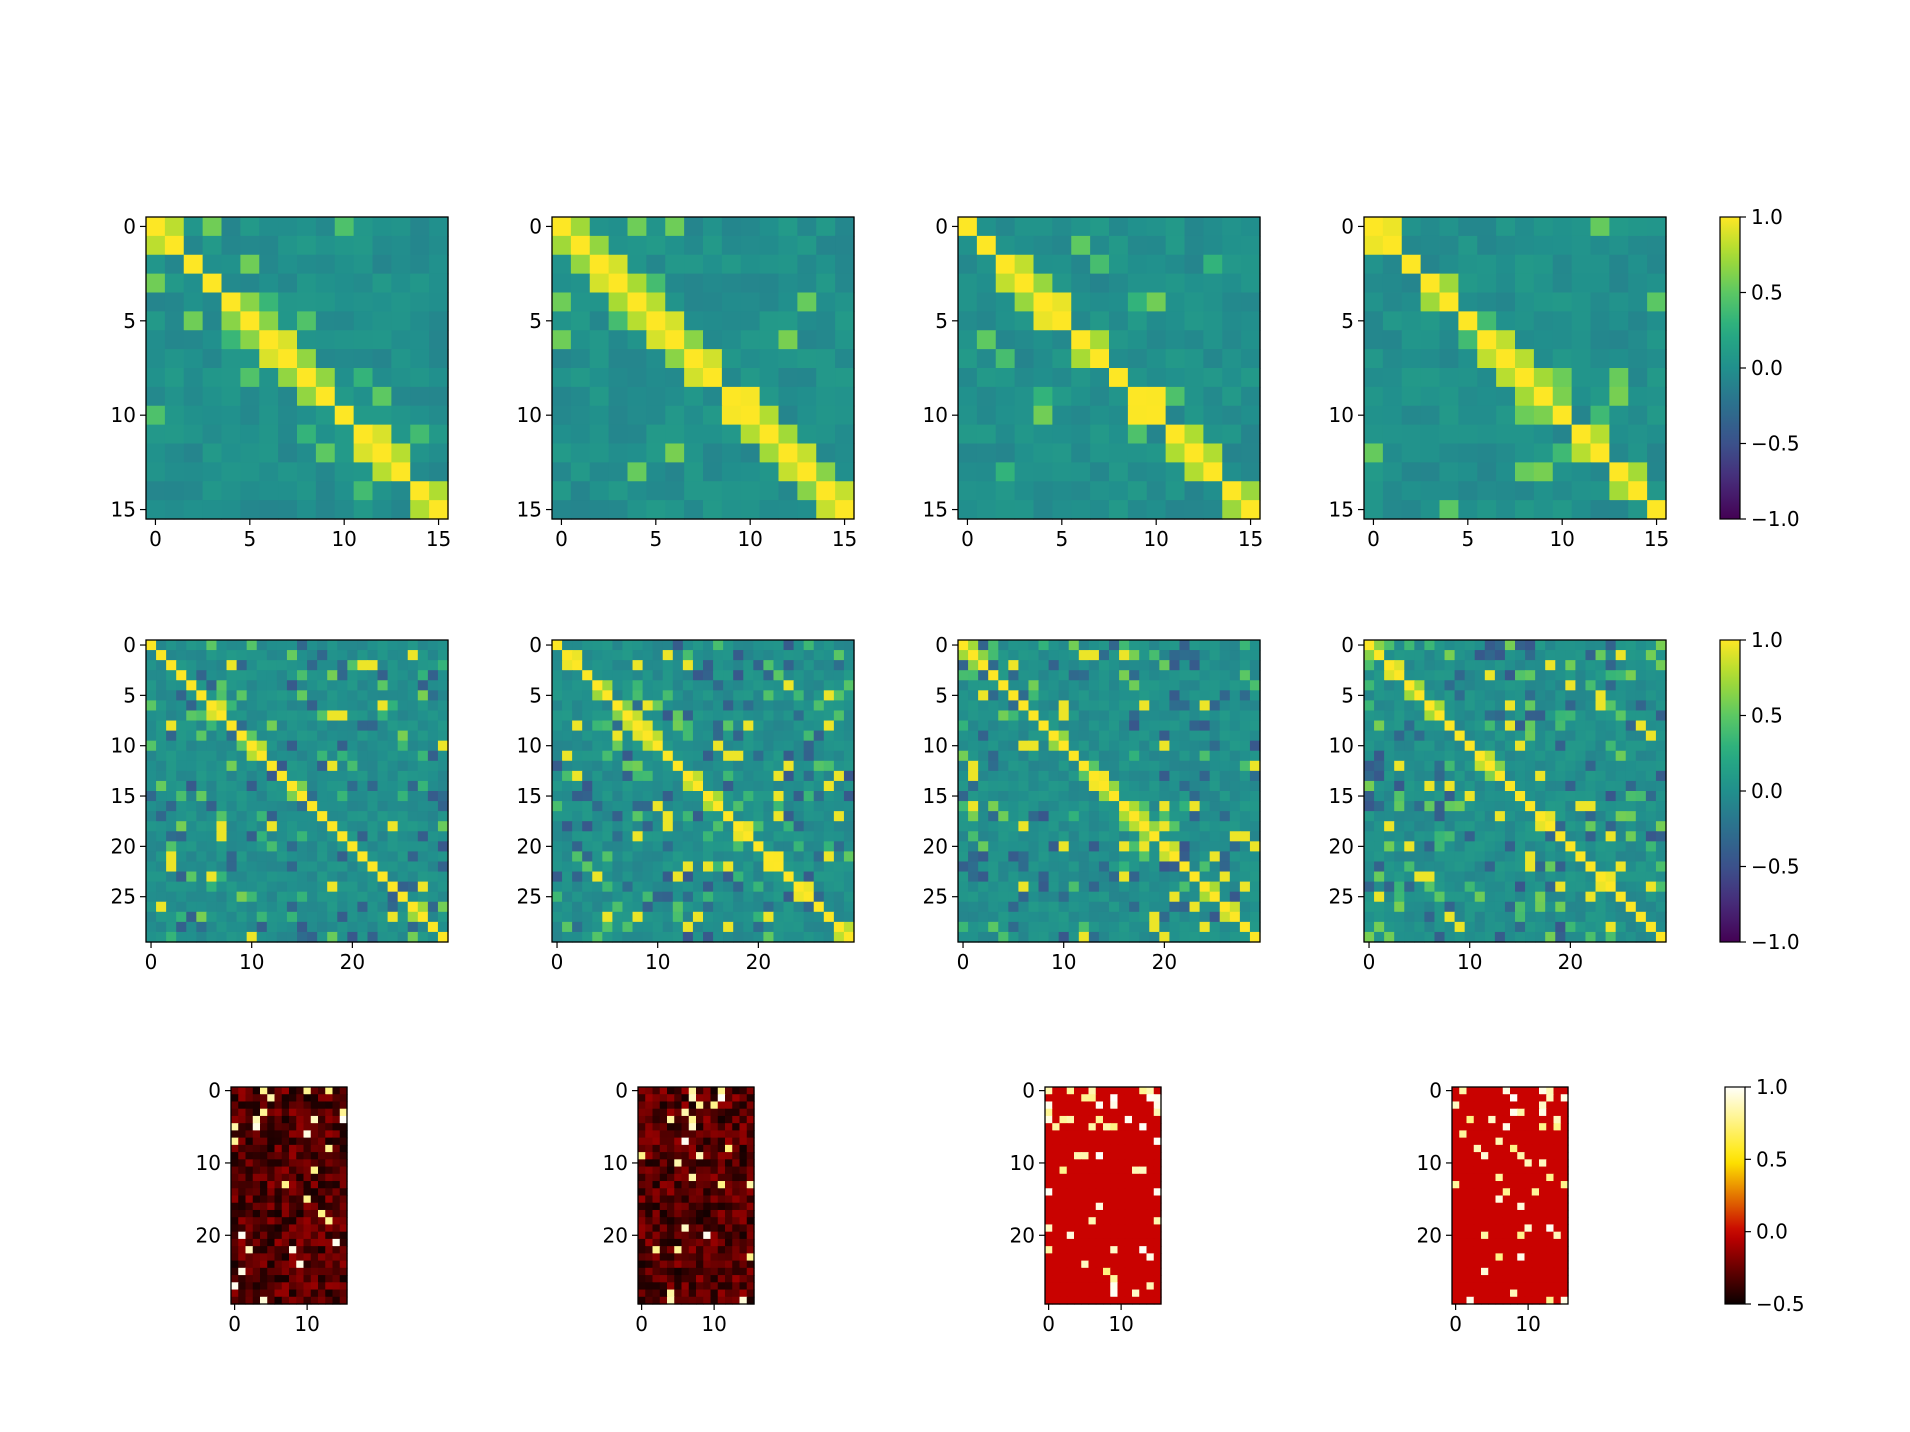 This screenshot has height=1432, width=1910. I want to click on y-tick-label: 5, so click(1347, 695).